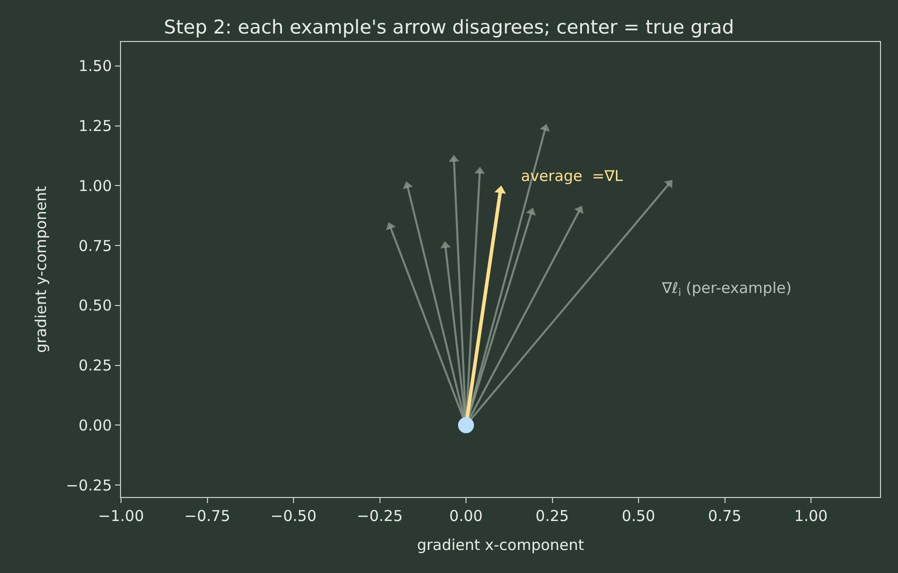 This screenshot has height=573, width=898. What do you see at coordinates (95, 365) in the screenshot?
I see `y-tick-label: 0.25` at bounding box center [95, 365].